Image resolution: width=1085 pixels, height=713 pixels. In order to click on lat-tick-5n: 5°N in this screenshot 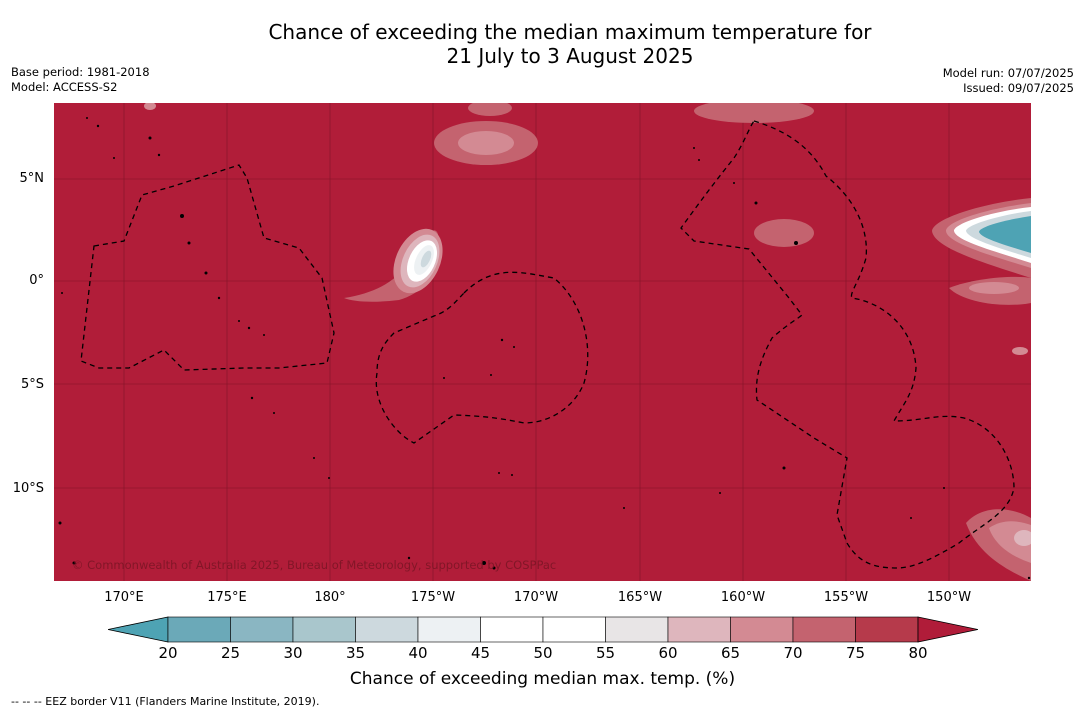, I will do `click(32, 178)`.